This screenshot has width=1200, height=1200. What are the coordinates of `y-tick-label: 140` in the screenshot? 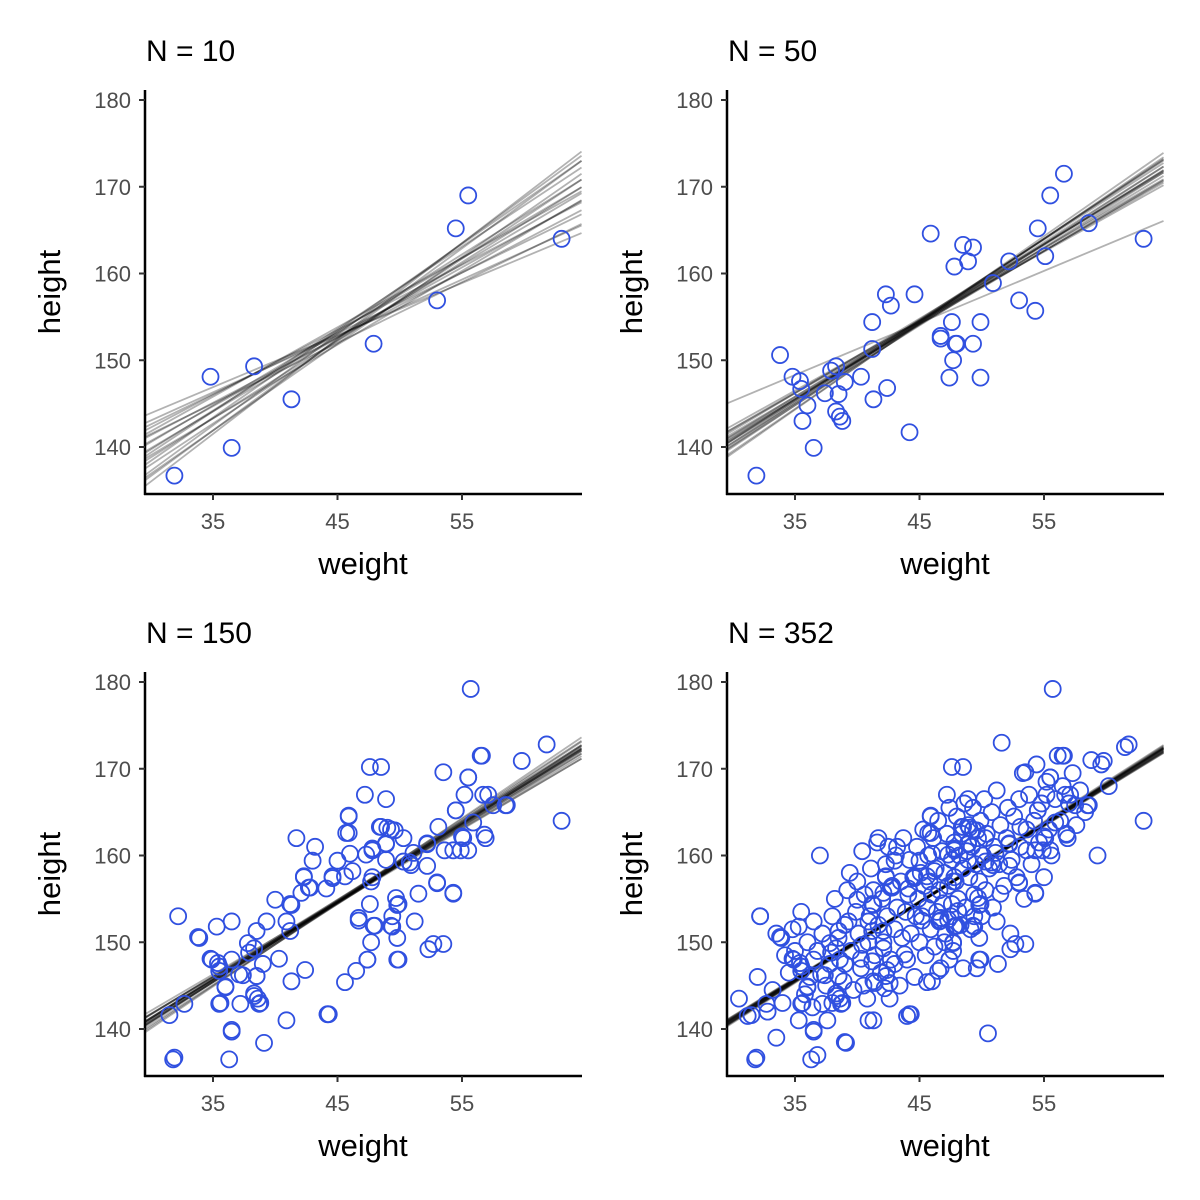 It's located at (694, 447).